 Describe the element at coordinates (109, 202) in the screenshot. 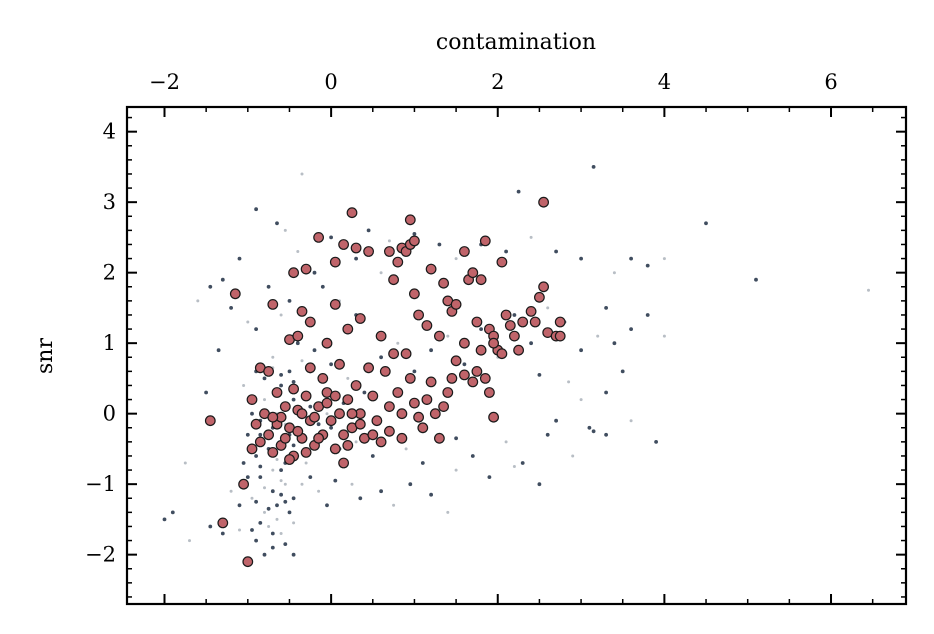

I see `y-tick-label: 3` at that location.